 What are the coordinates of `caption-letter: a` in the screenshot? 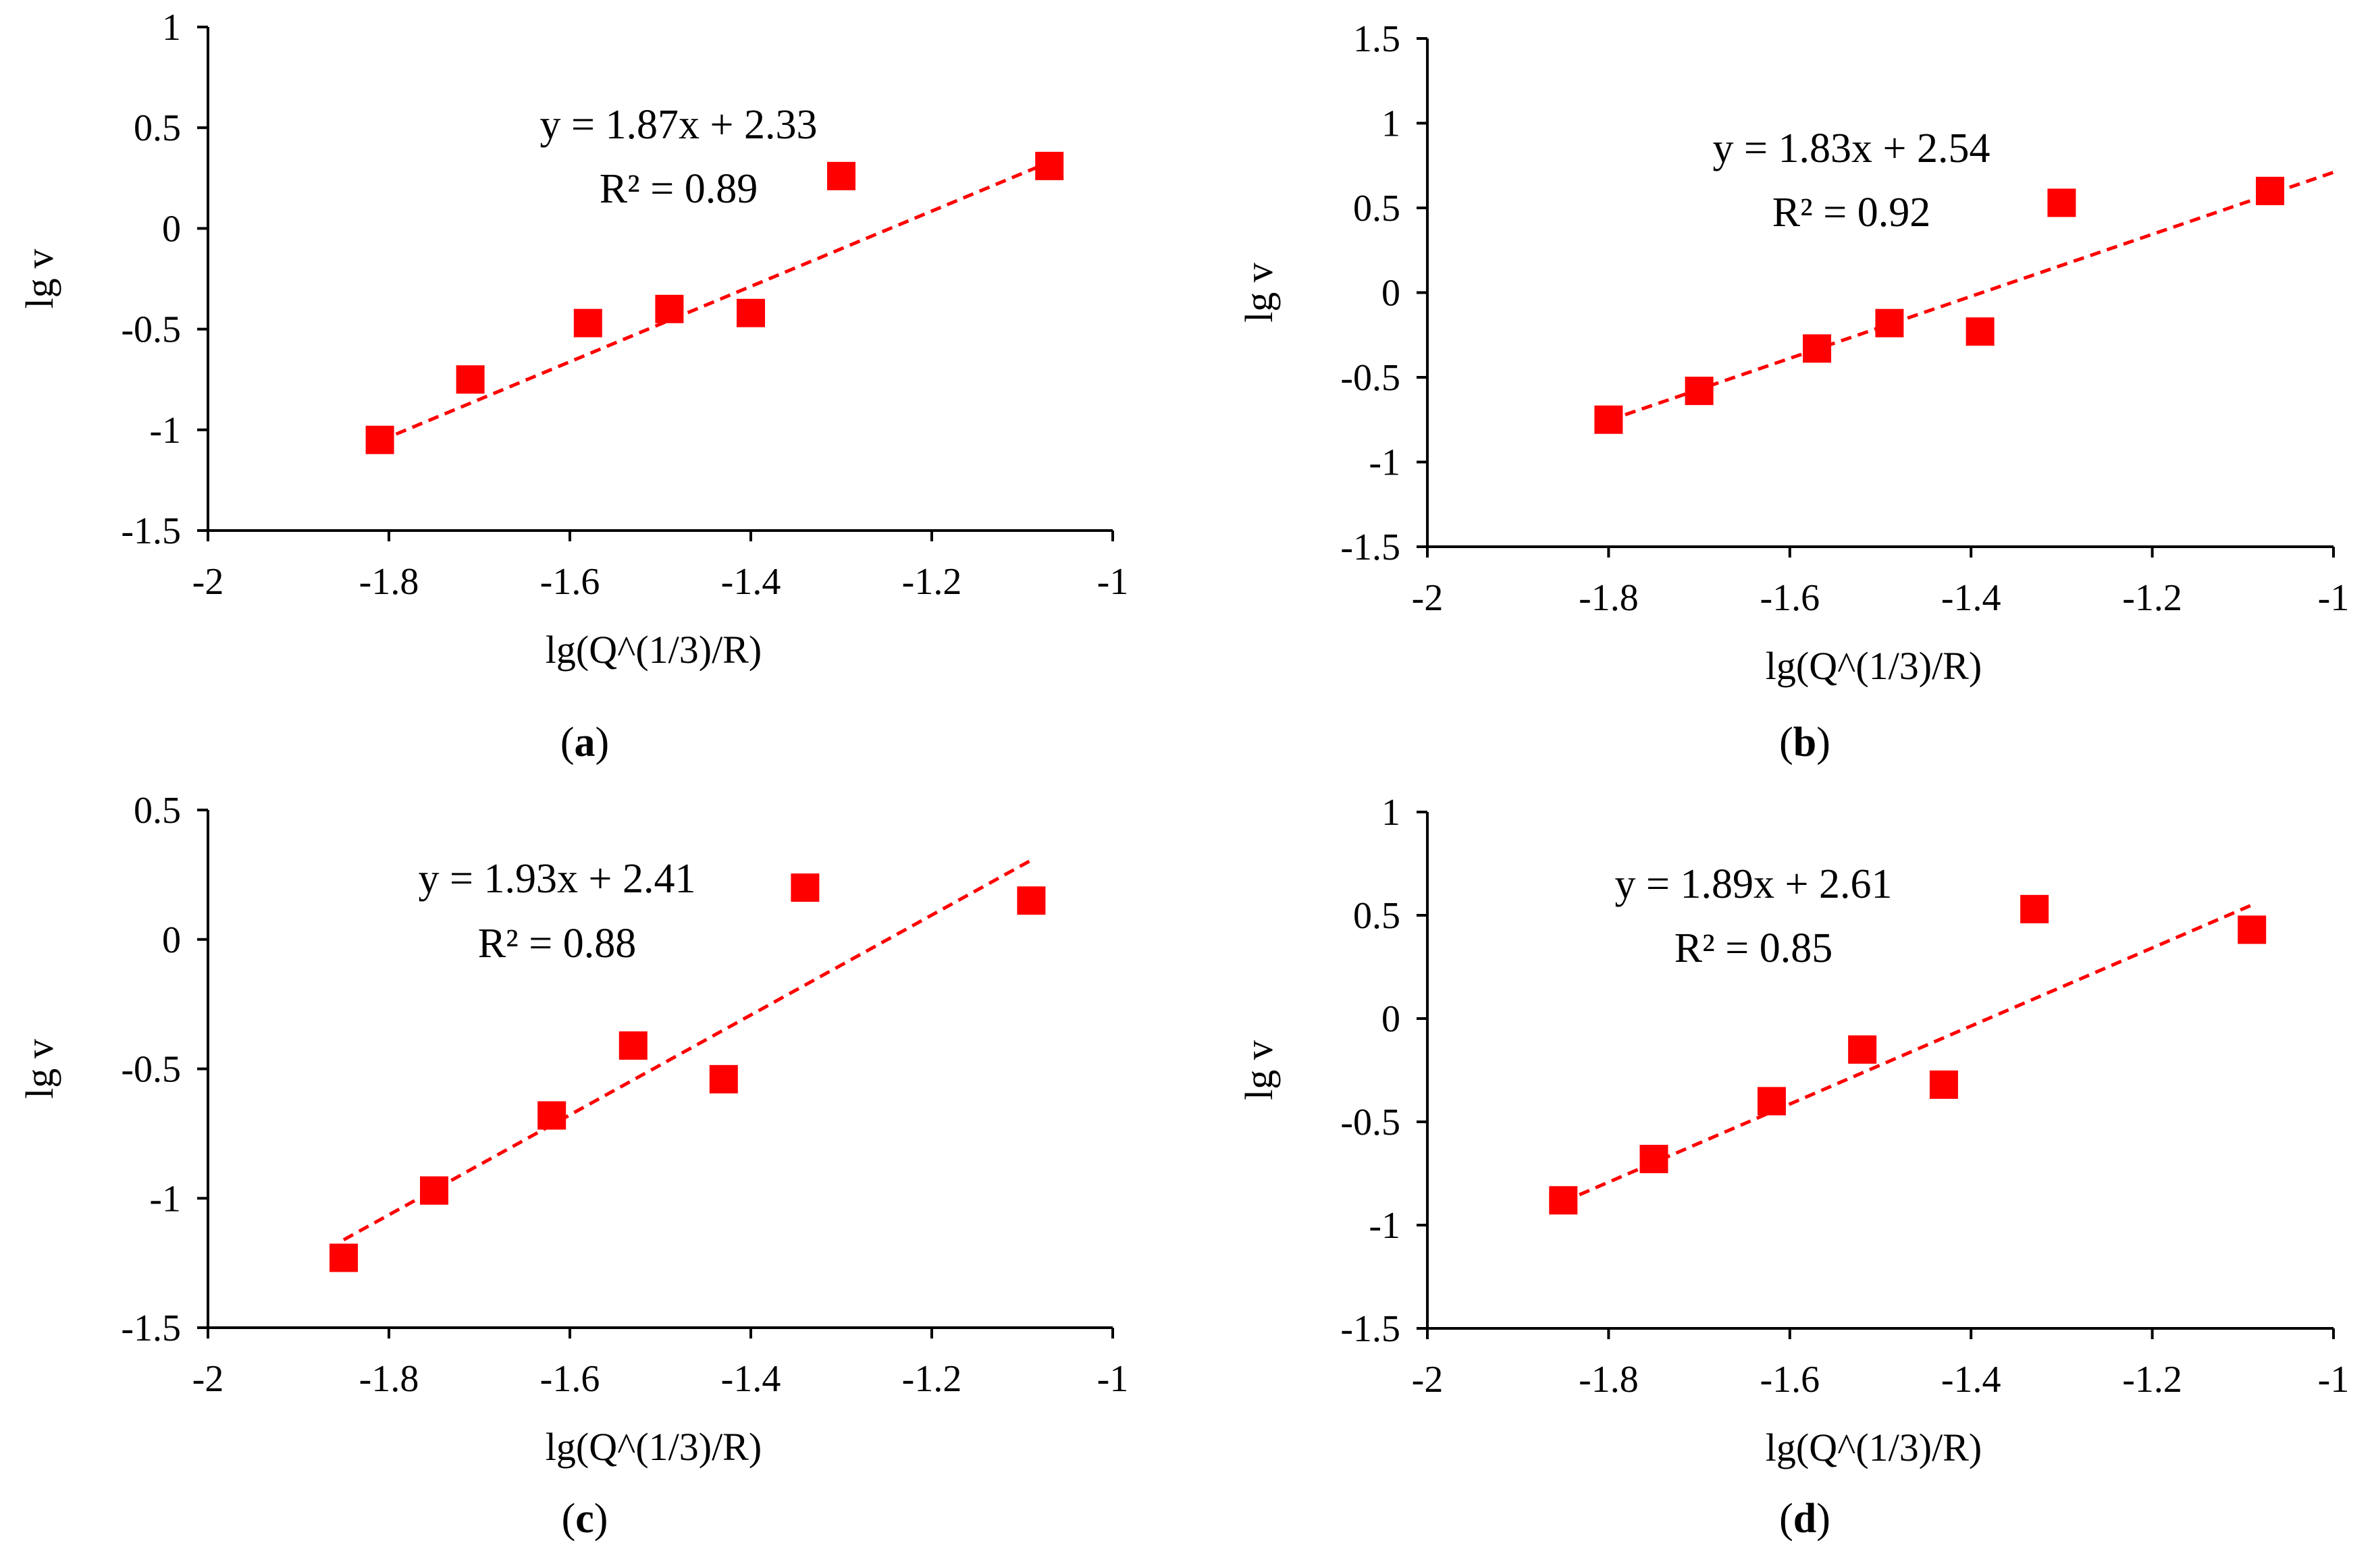 It's located at (585, 742).